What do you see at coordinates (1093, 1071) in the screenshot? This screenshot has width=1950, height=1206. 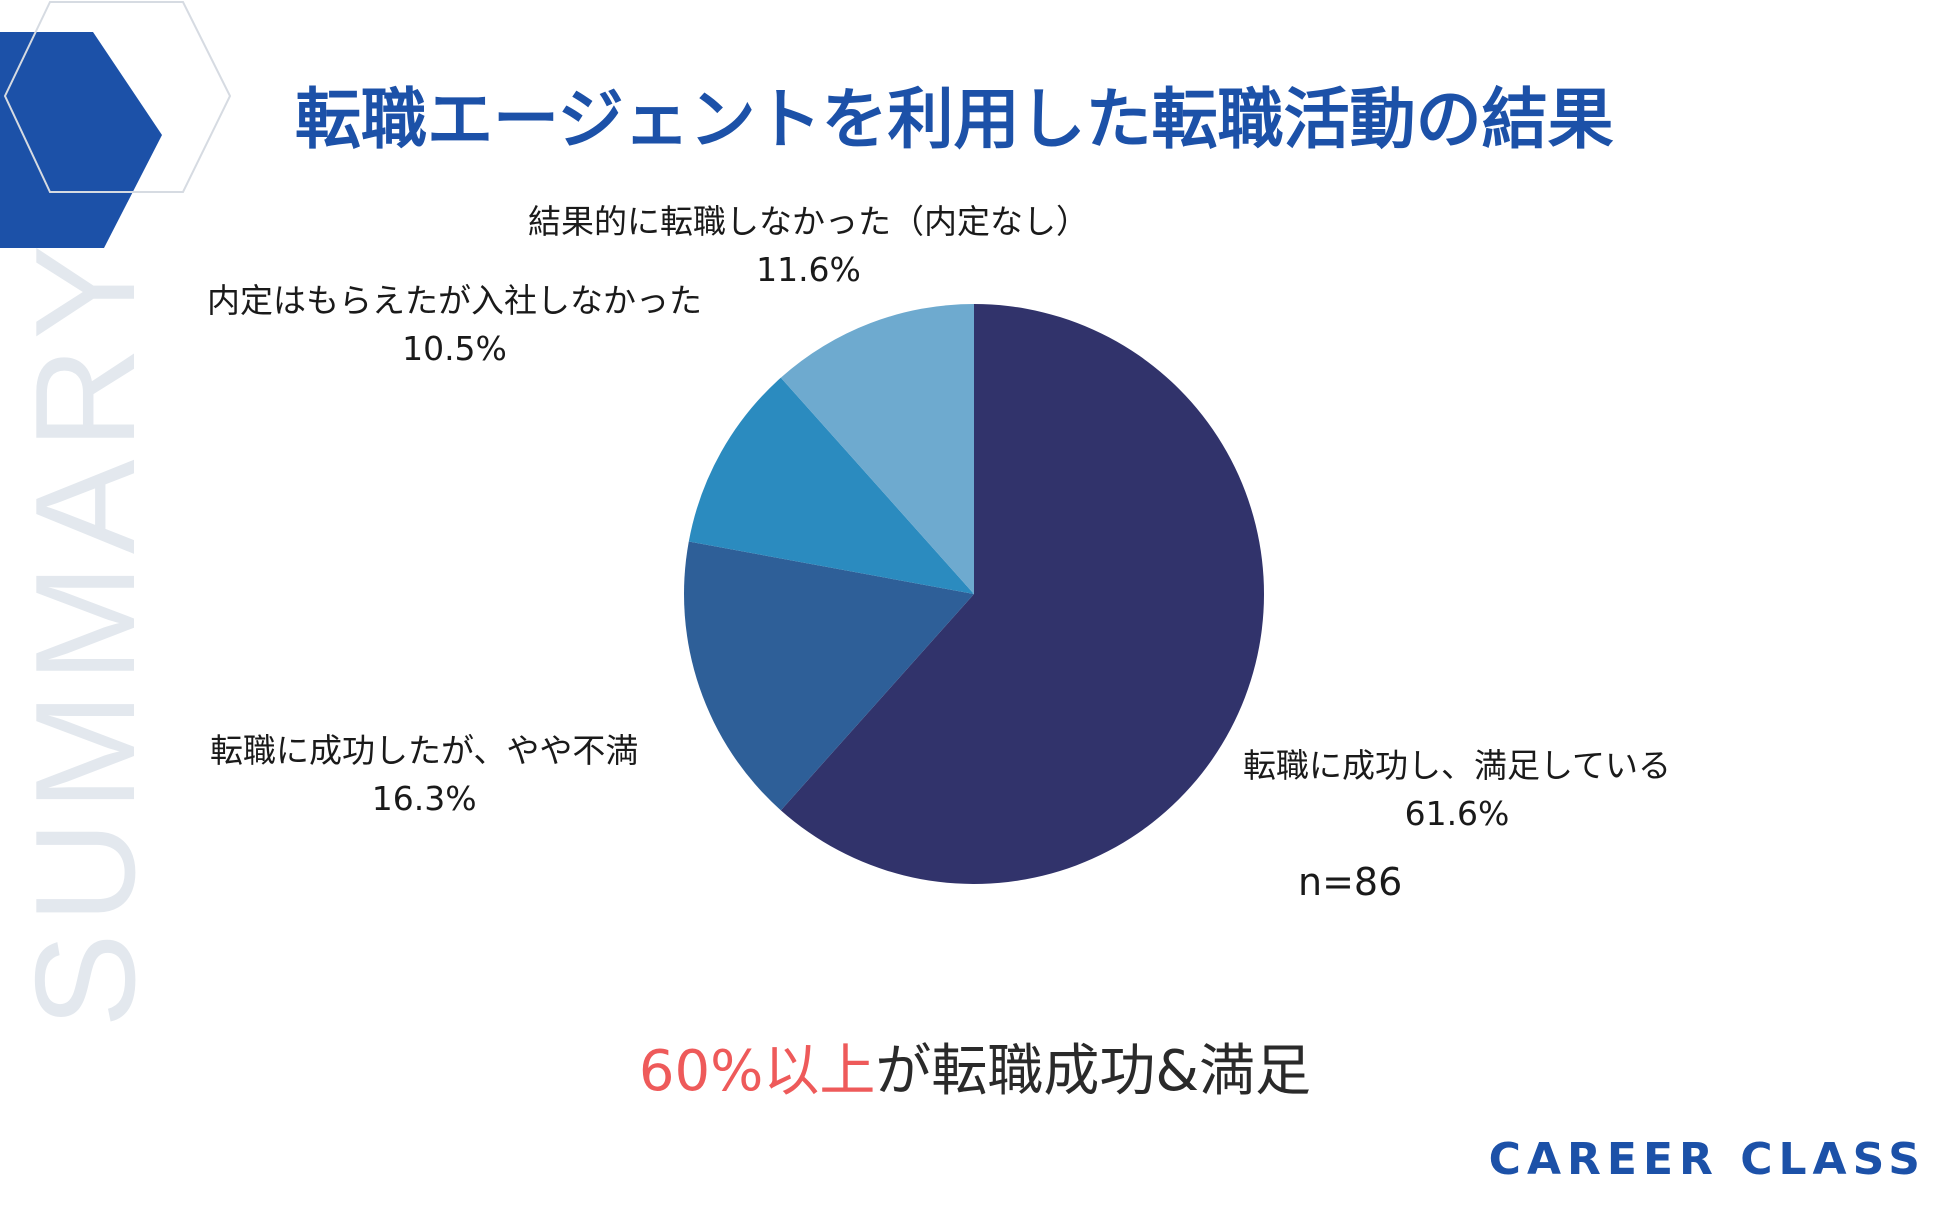 I see `conclusion-text: が転職成功&満足` at bounding box center [1093, 1071].